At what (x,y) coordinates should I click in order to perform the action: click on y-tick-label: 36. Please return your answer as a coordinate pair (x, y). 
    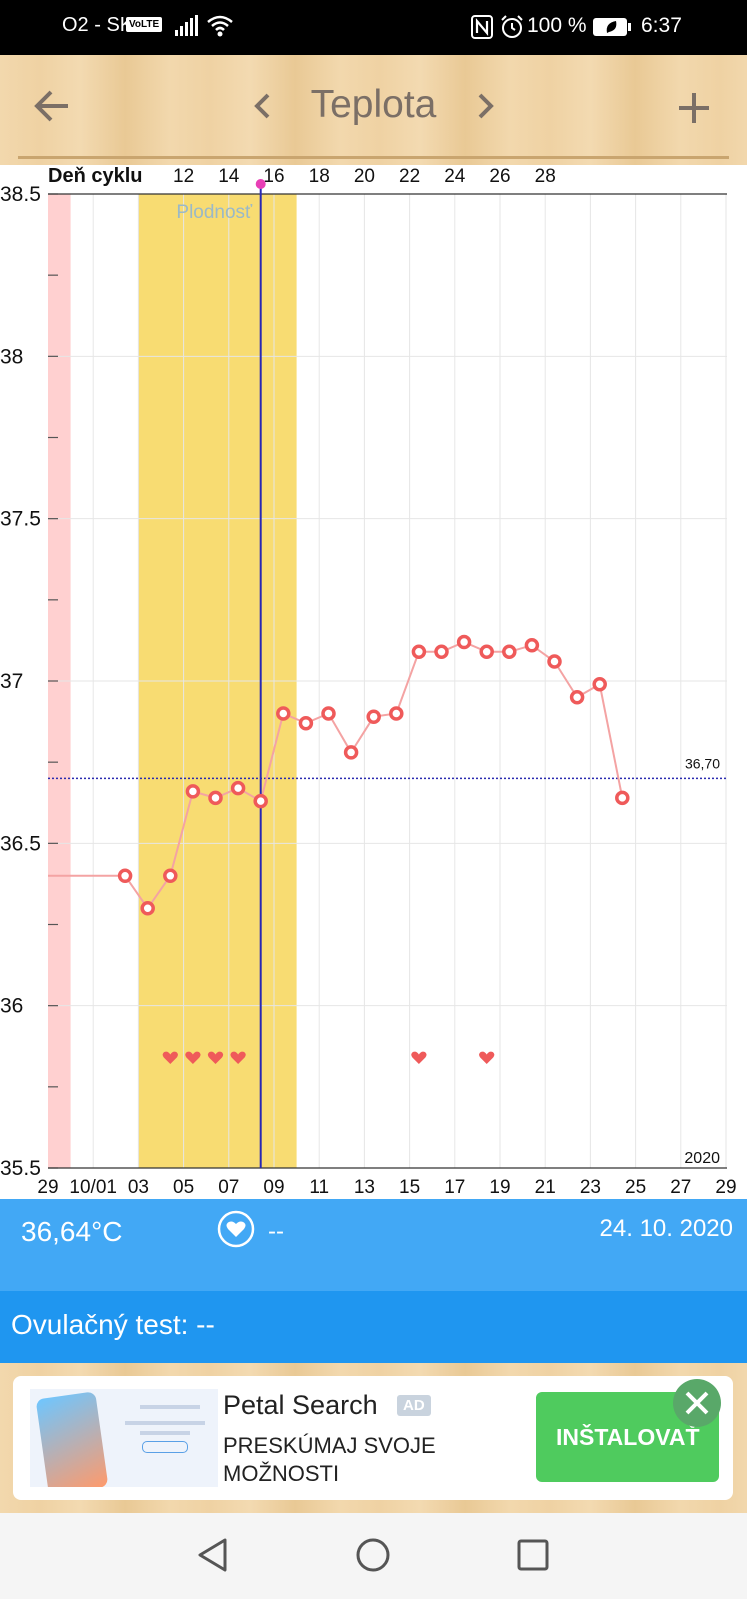
    Looking at the image, I should click on (11, 1006).